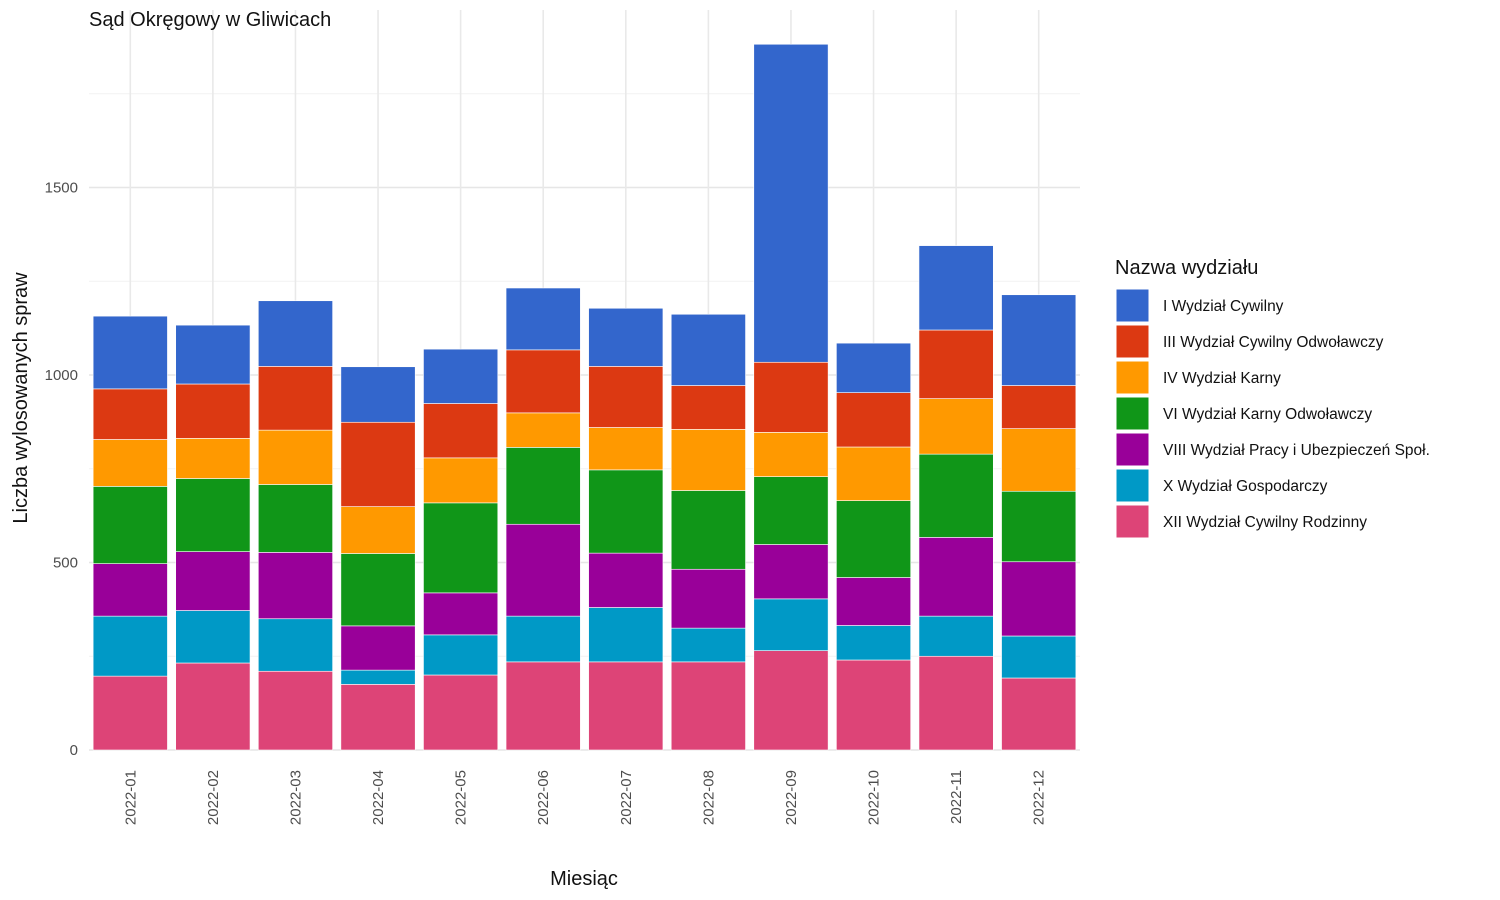 This screenshot has height=900, width=1500. What do you see at coordinates (543, 797) in the screenshot?
I see `x-tick-label: 2022-06` at bounding box center [543, 797].